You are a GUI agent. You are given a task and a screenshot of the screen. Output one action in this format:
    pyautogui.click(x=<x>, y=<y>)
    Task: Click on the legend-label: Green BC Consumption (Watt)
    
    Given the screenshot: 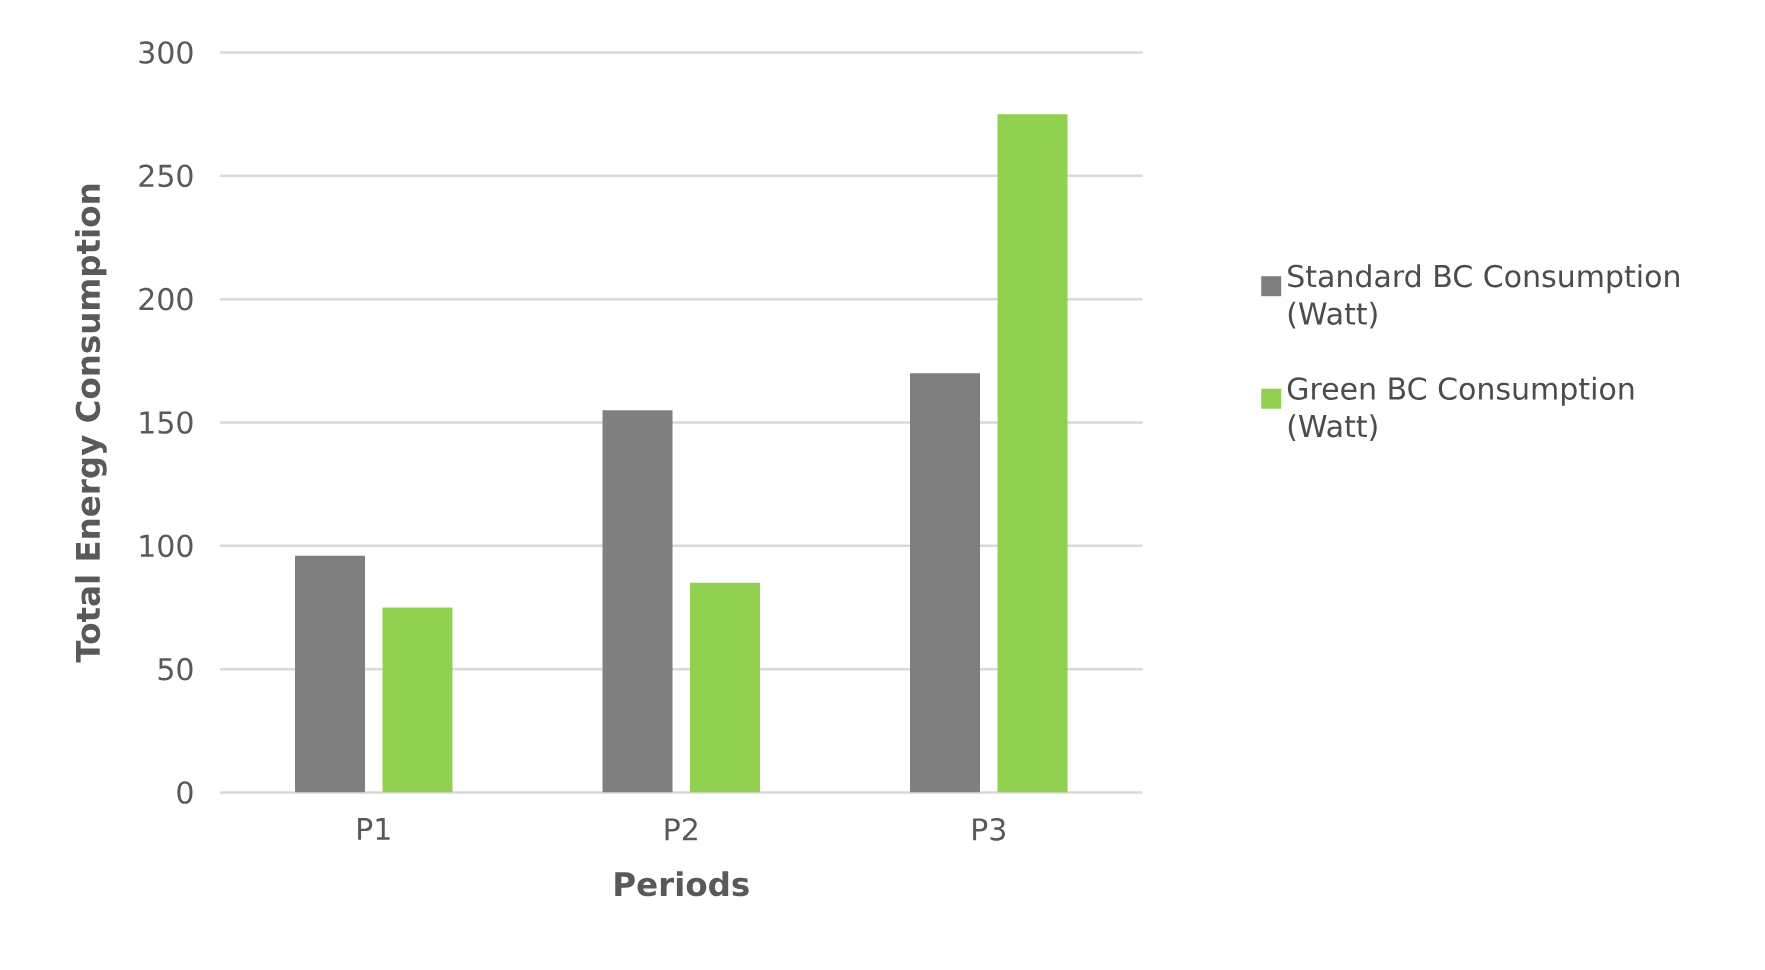 What is the action you would take?
    pyautogui.click(x=1460, y=408)
    